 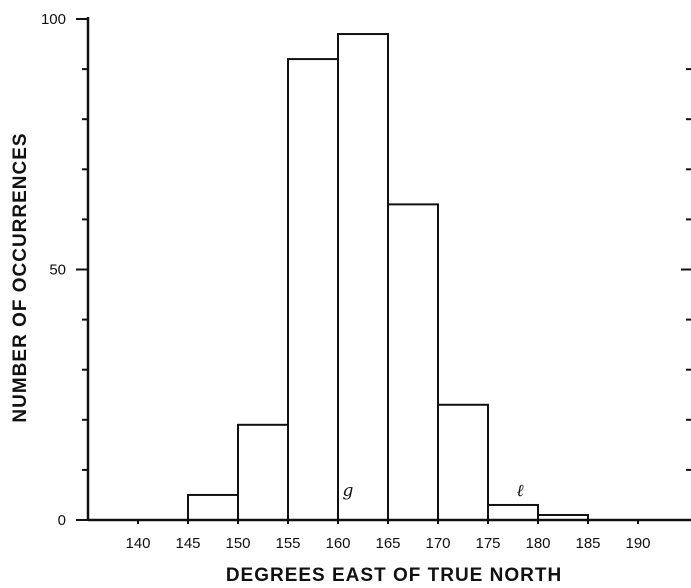 I want to click on y-tick-label: 0, so click(x=62, y=520).